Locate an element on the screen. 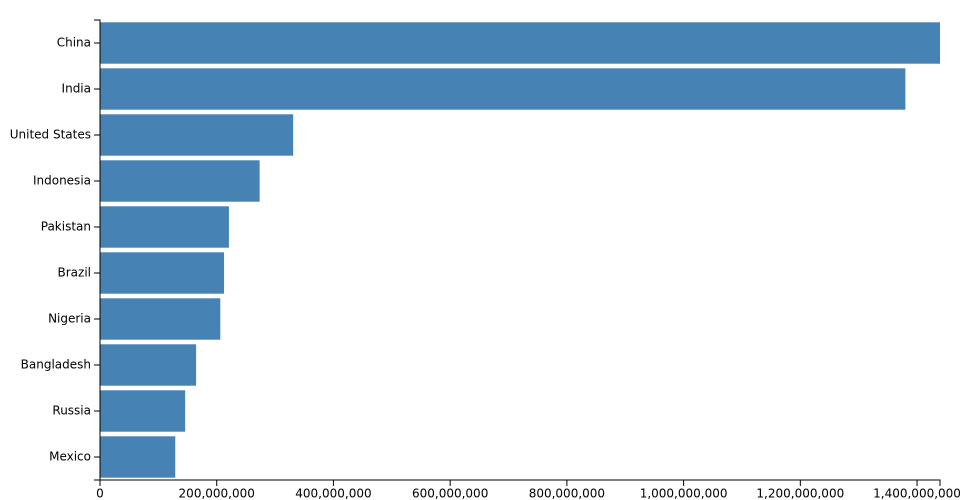  x-tick-label: 400,000,000 is located at coordinates (333, 493).